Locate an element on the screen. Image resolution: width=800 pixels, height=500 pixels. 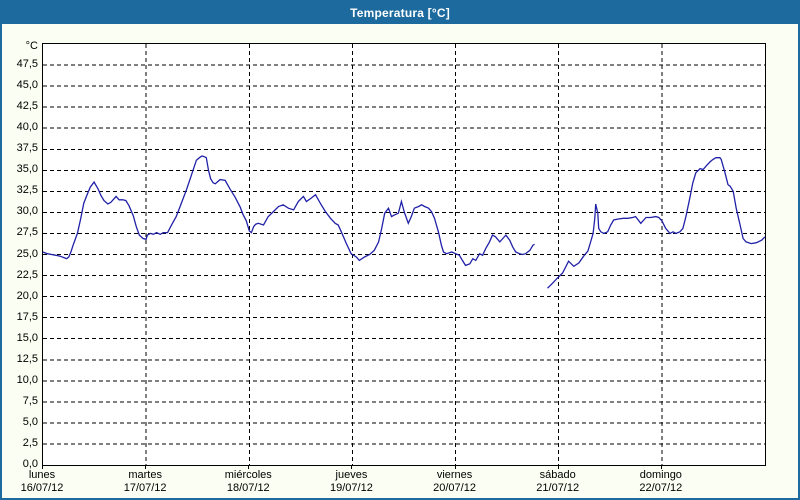
y-tick-label: 40,0 is located at coordinates (27, 127).